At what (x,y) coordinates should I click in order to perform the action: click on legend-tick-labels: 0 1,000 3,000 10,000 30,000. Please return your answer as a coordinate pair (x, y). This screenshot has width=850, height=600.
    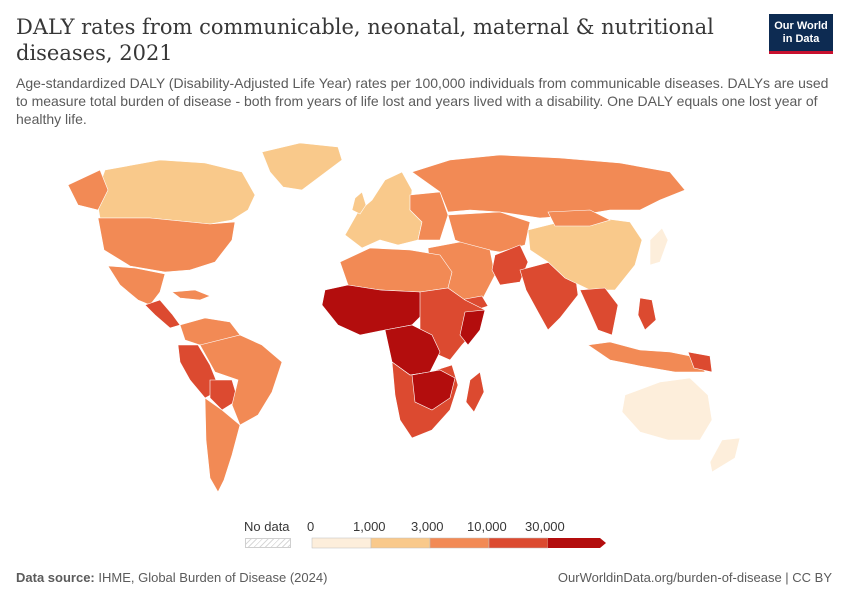
    Looking at the image, I should click on (442, 527).